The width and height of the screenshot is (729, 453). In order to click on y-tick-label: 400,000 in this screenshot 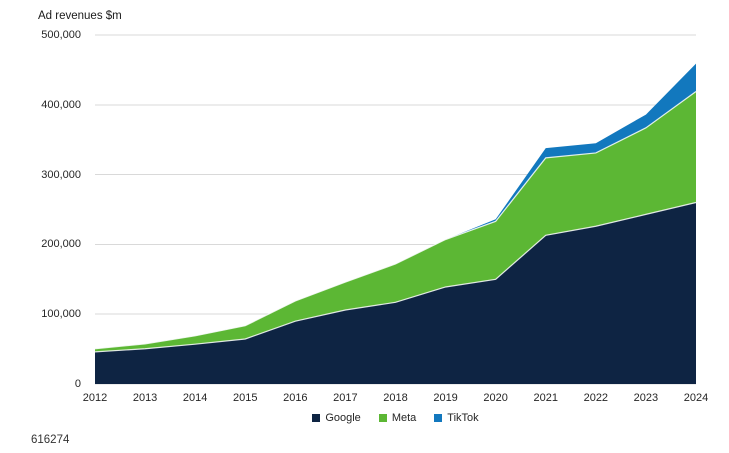, I will do `click(61, 104)`.